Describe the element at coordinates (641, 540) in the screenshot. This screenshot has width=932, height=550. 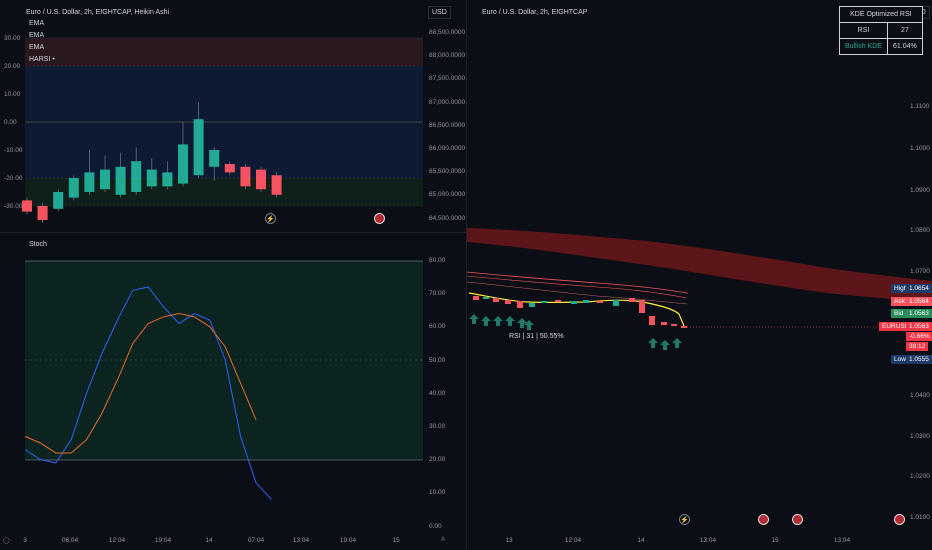
I see `main-time-tick: 14` at that location.